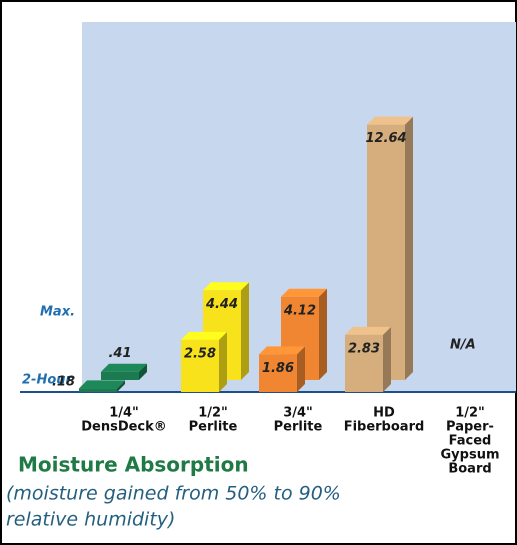 This screenshot has height=545, width=517. Describe the element at coordinates (470, 455) in the screenshot. I see `x-tick-label: Gypsum` at that location.